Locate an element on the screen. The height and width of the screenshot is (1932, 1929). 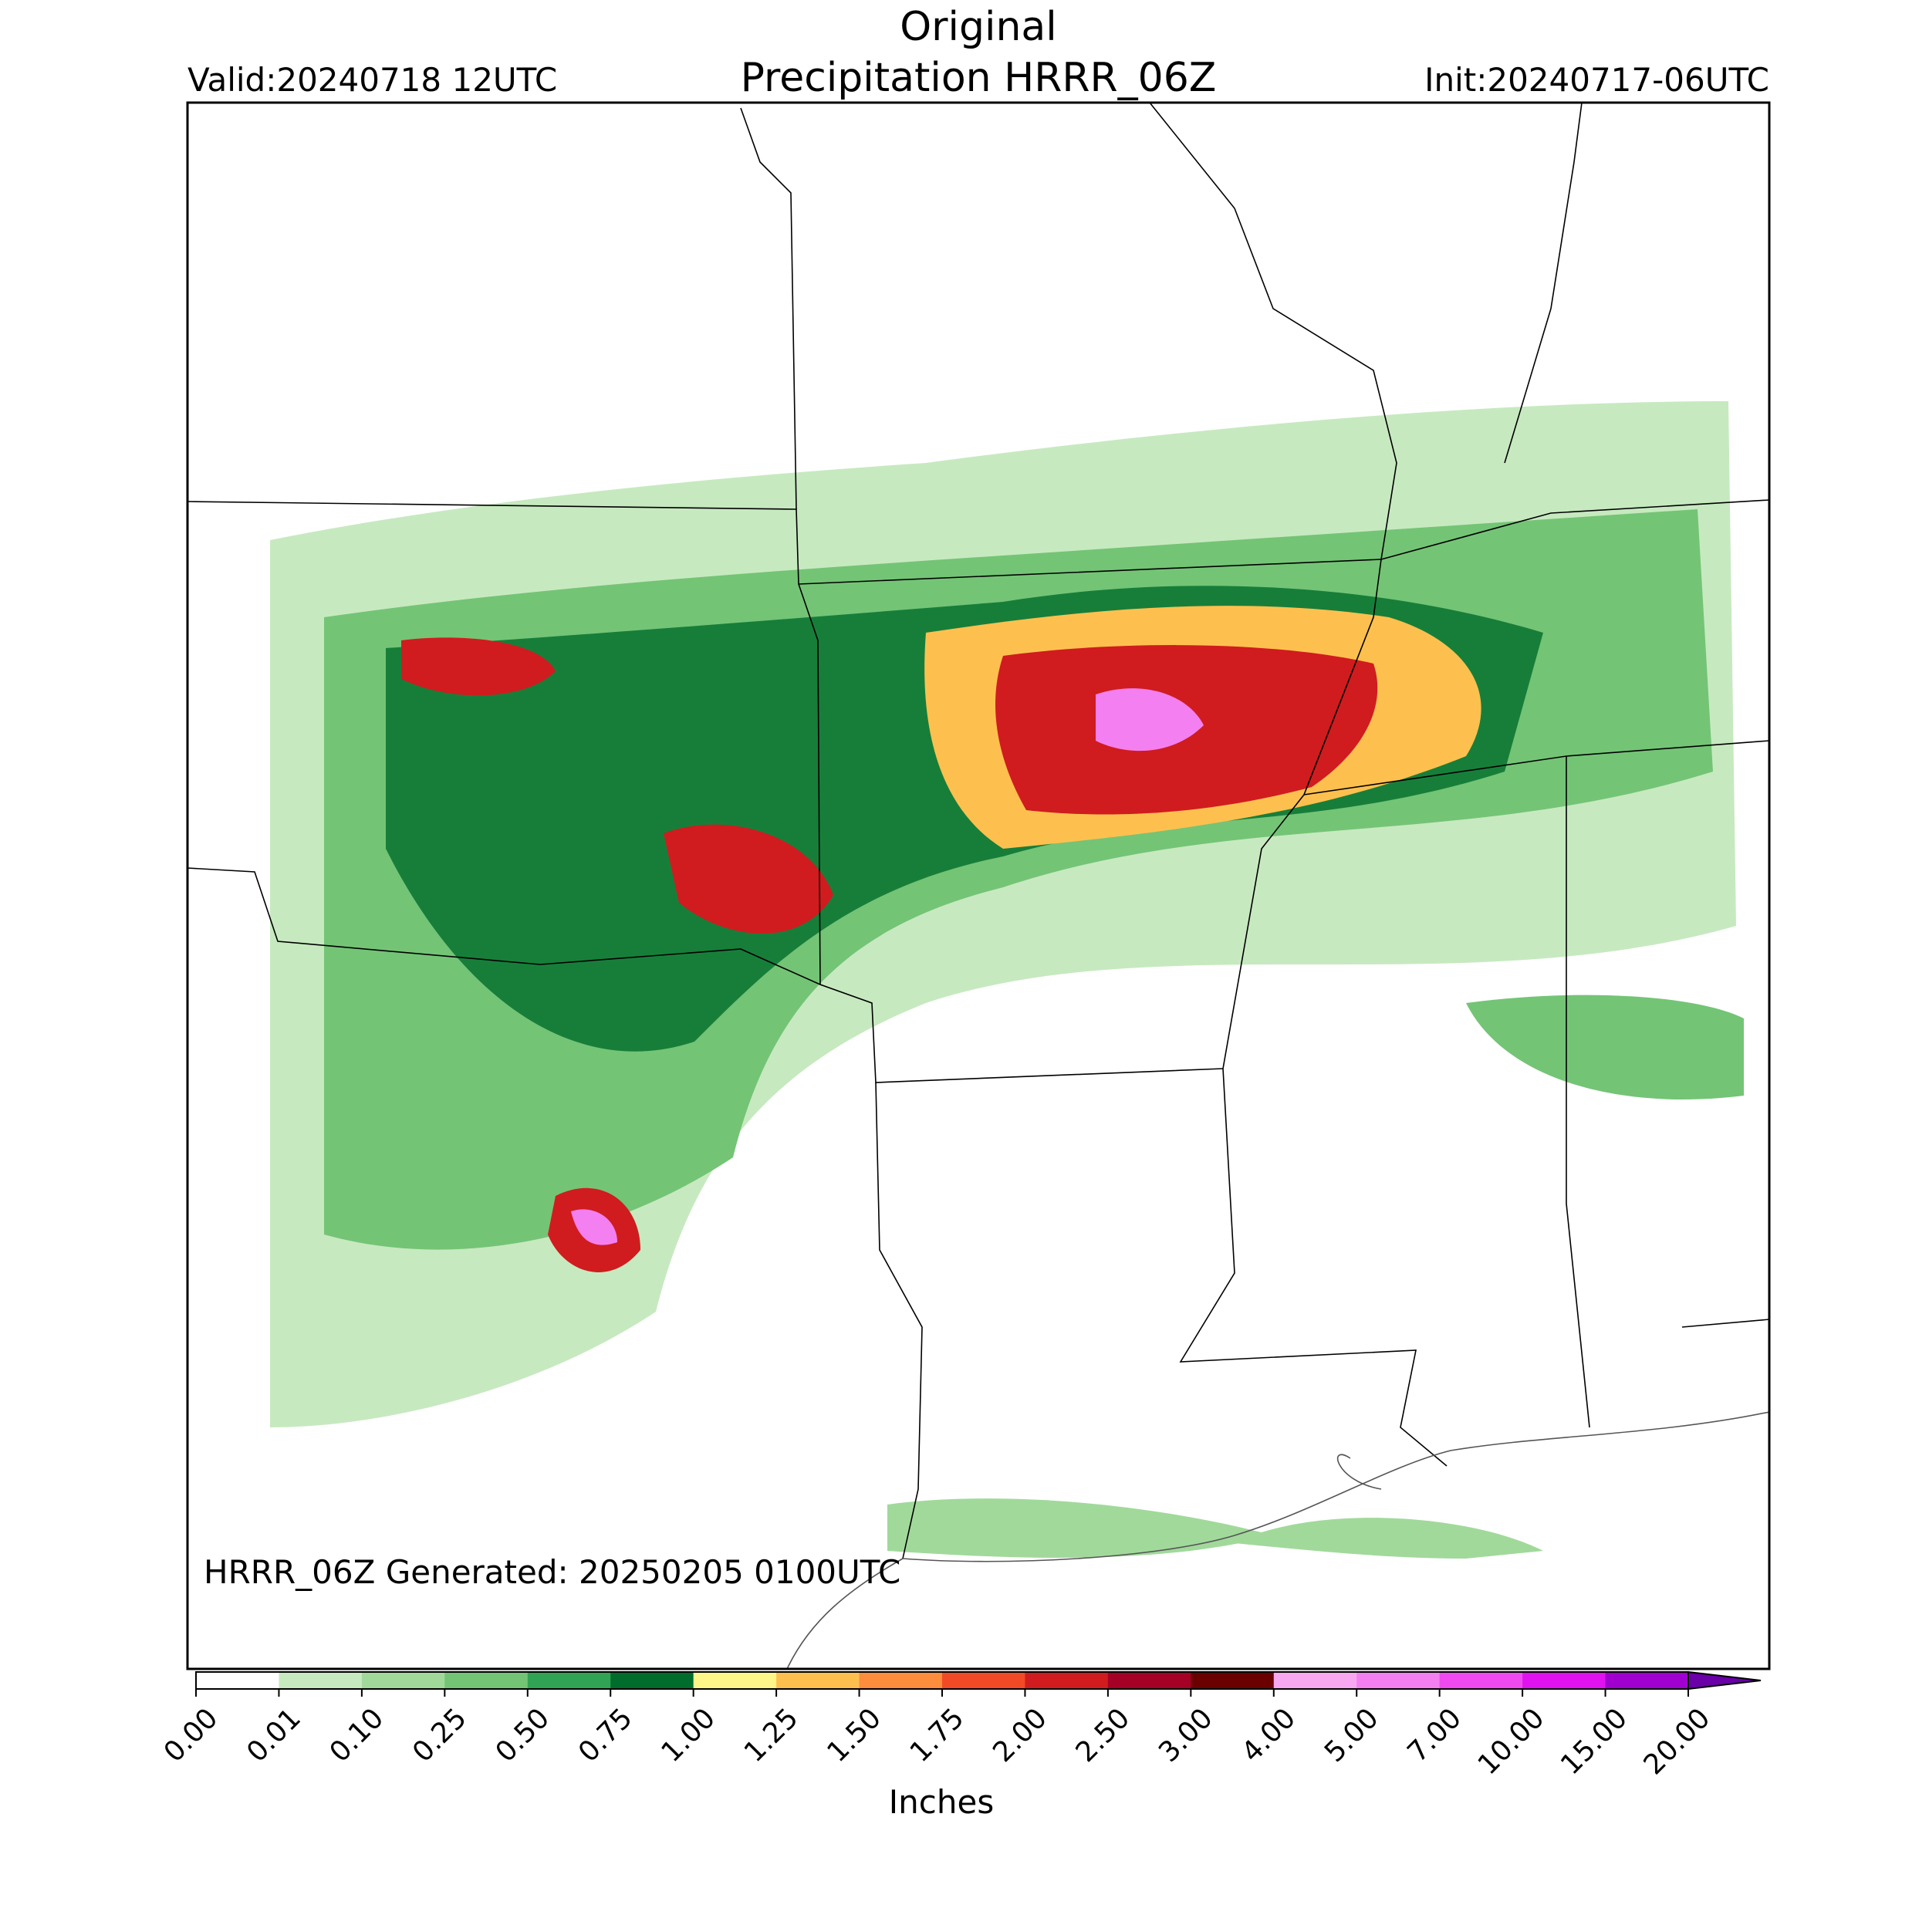
colorbar-tick-label: 7.00 is located at coordinates (1434, 1735).